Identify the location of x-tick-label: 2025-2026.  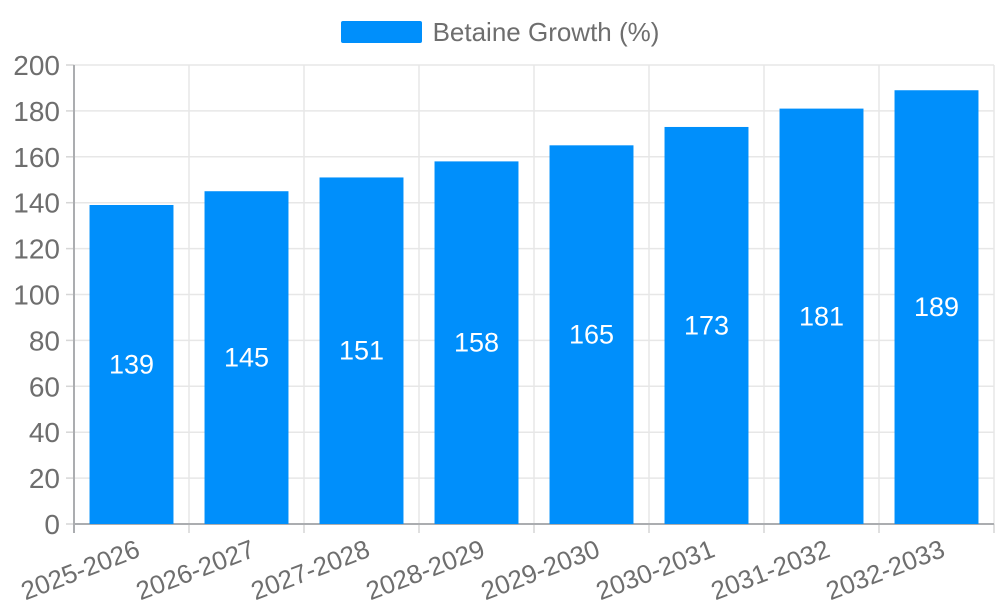
(80, 567).